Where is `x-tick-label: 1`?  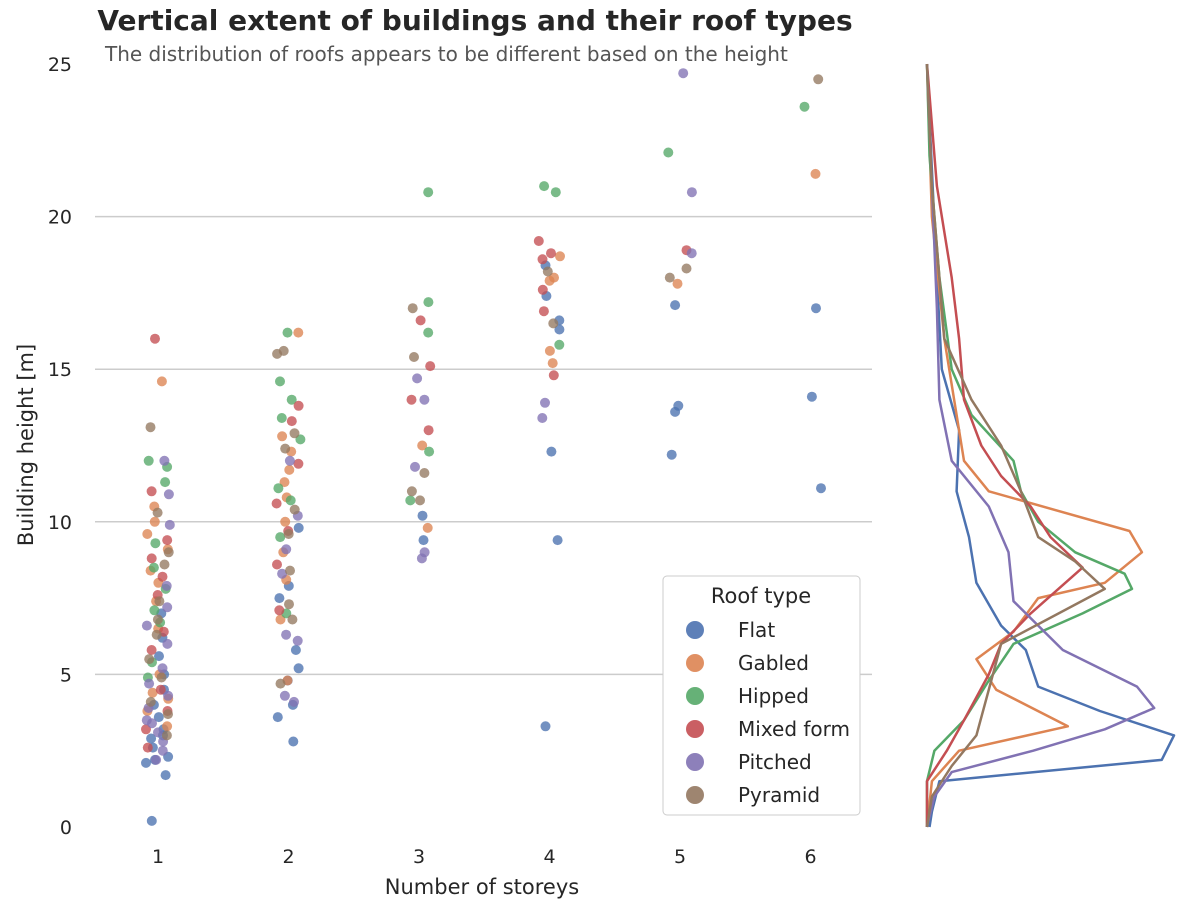 x-tick-label: 1 is located at coordinates (158, 857).